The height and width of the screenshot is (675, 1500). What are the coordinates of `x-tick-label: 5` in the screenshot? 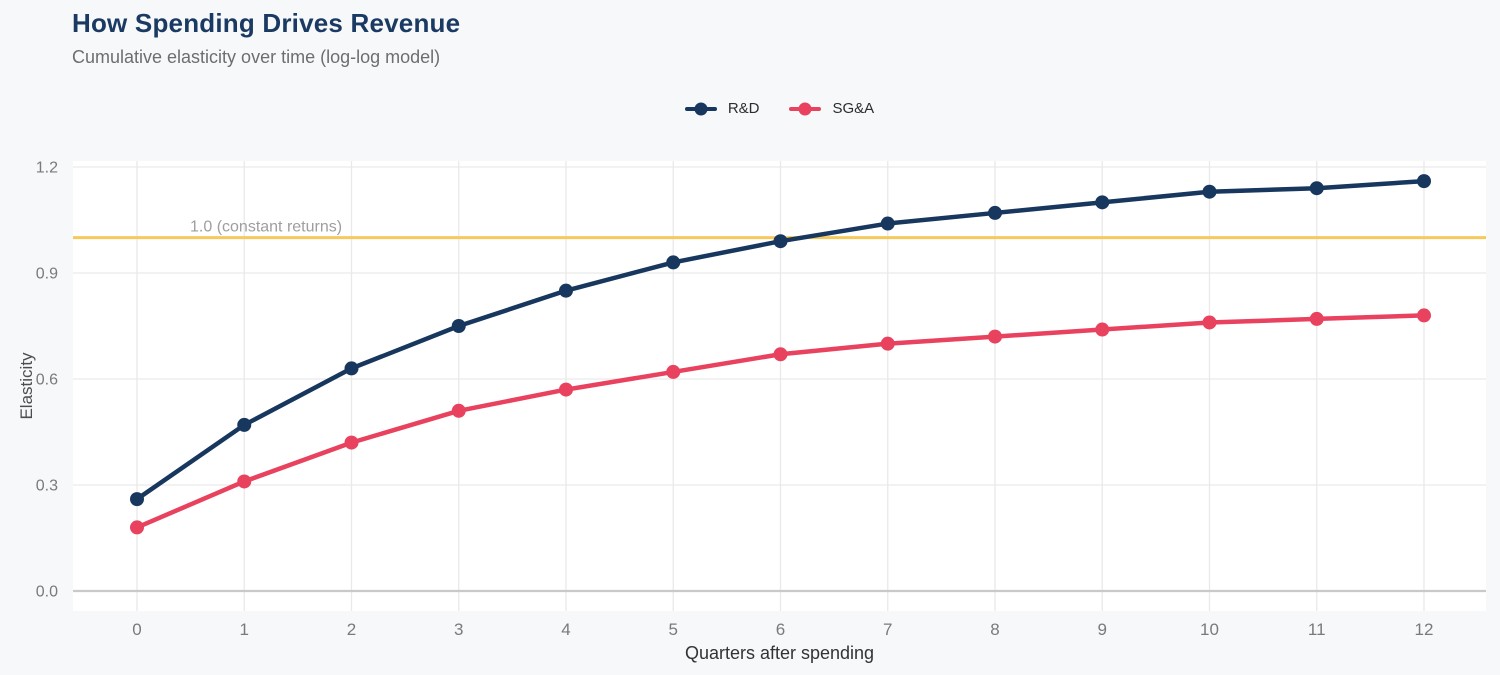 It's located at (673, 629).